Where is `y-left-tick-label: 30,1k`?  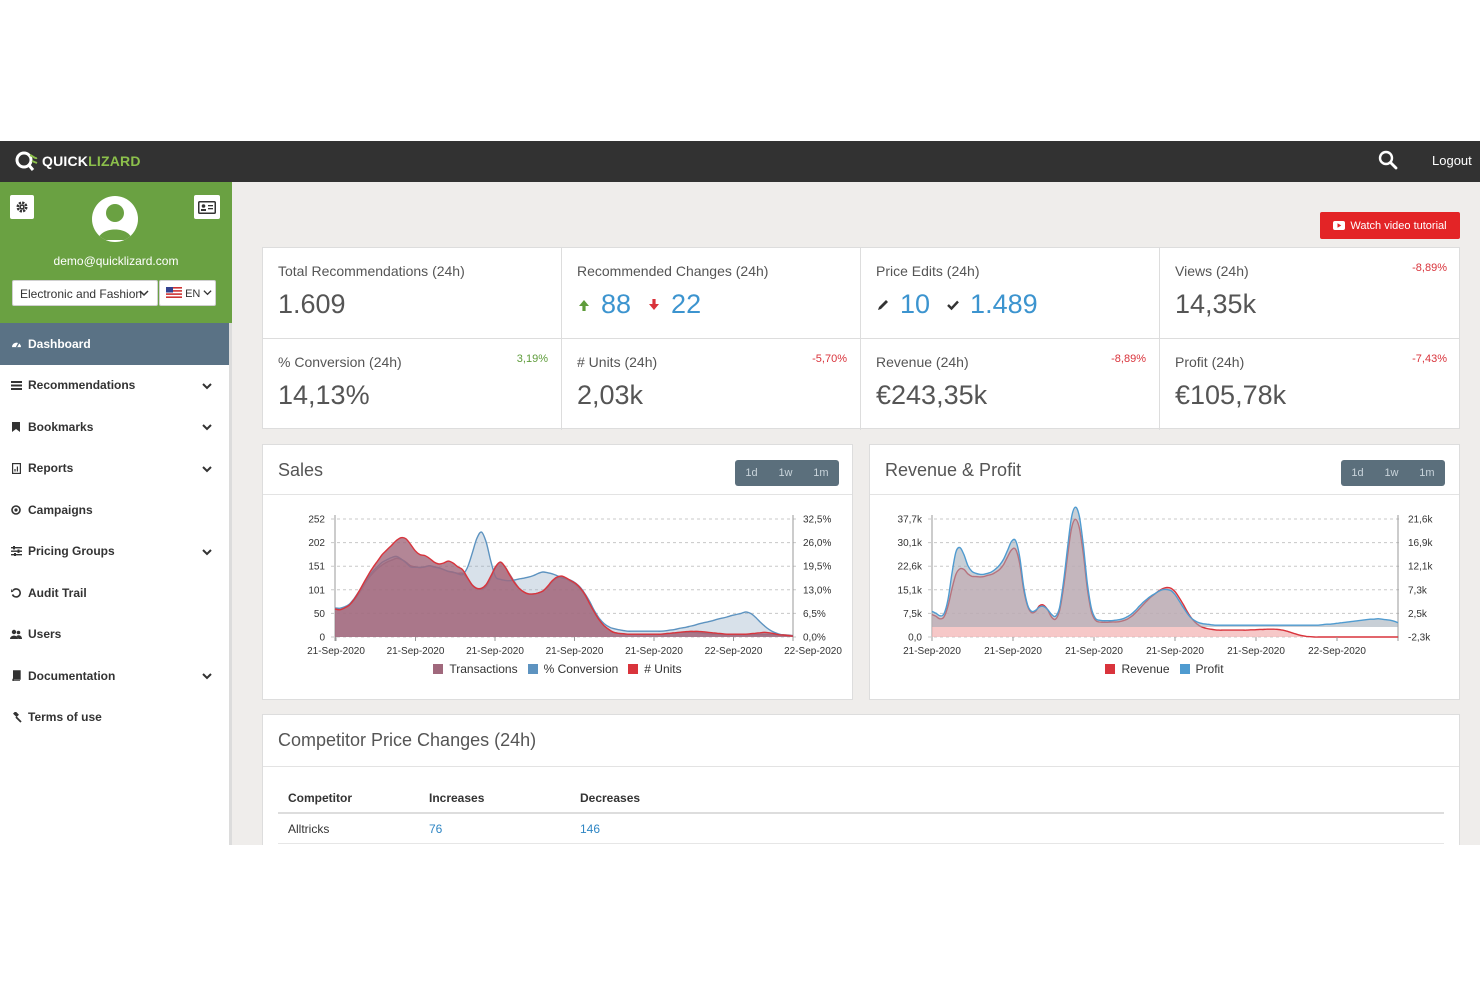 y-left-tick-label: 30,1k is located at coordinates (910, 543).